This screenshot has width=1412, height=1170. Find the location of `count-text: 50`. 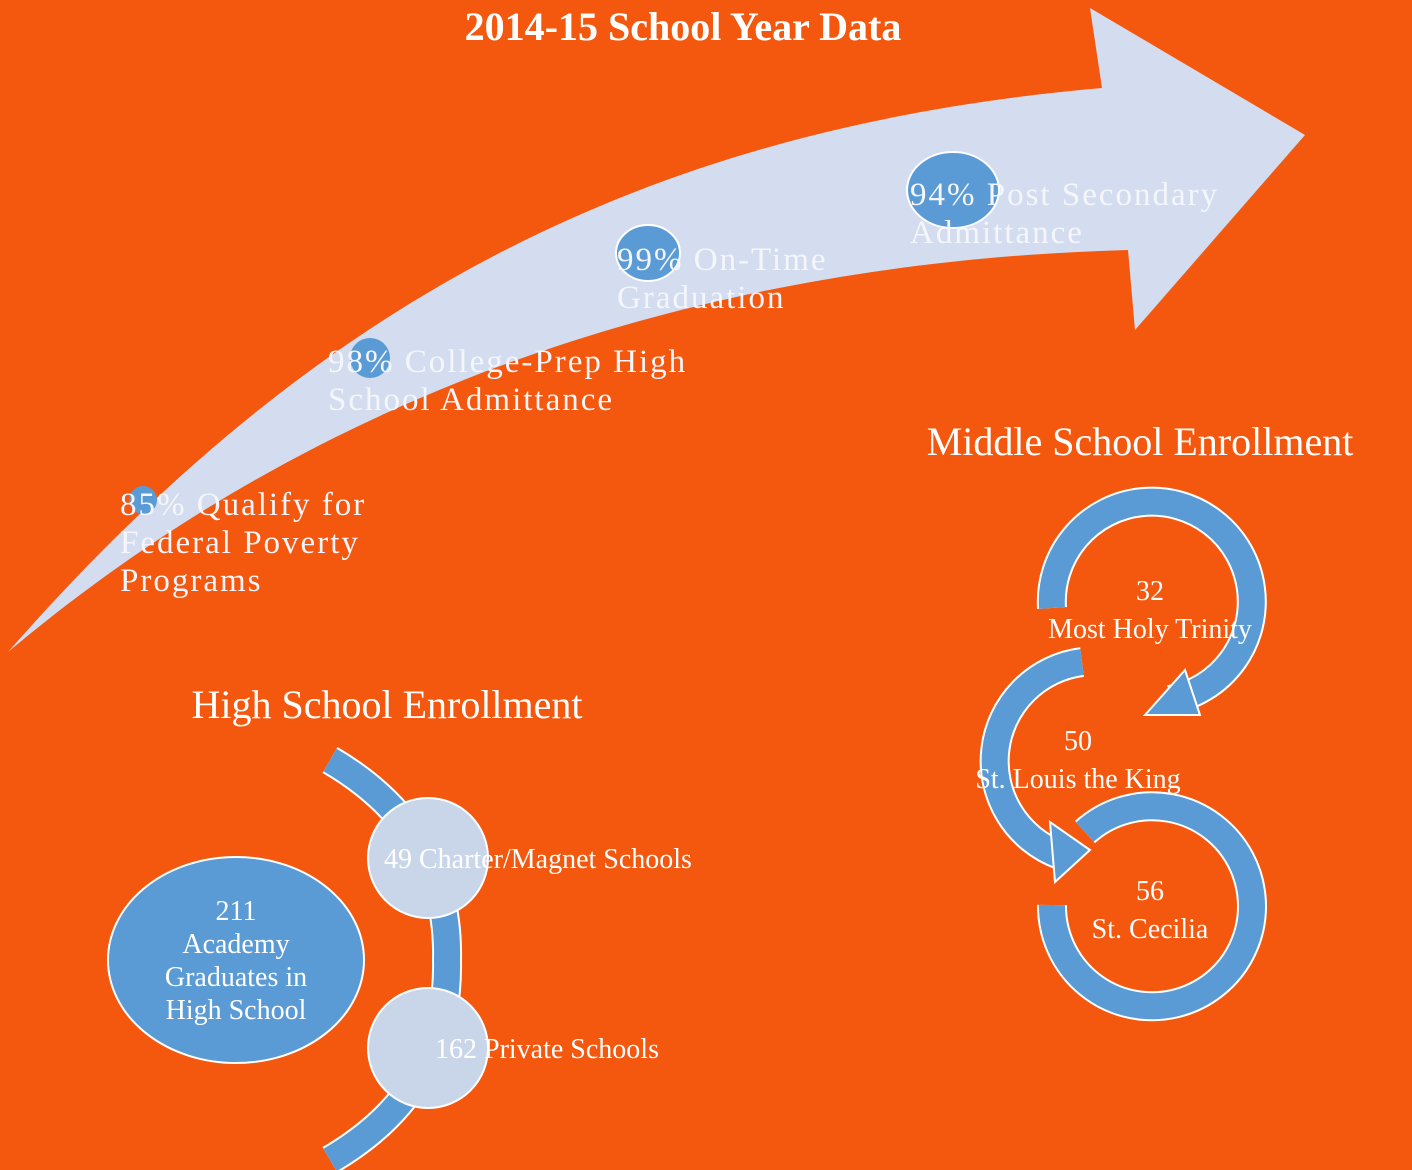

count-text: 50 is located at coordinates (1078, 741).